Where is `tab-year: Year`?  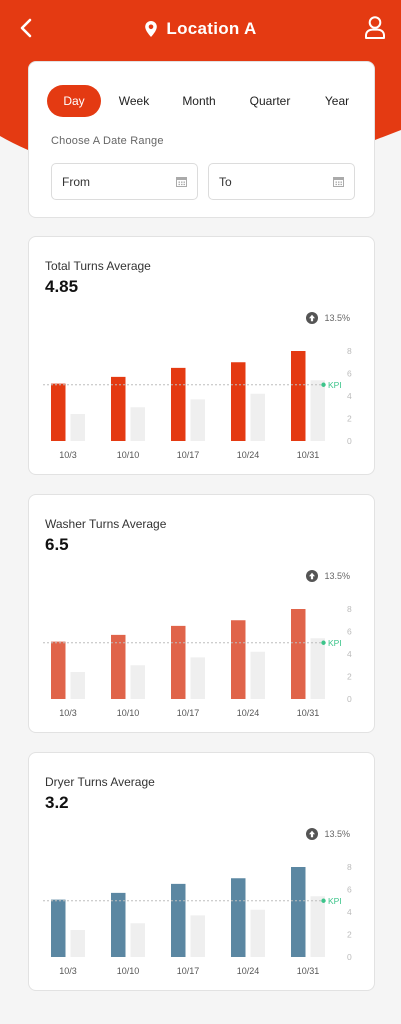 tab-year: Year is located at coordinates (337, 101).